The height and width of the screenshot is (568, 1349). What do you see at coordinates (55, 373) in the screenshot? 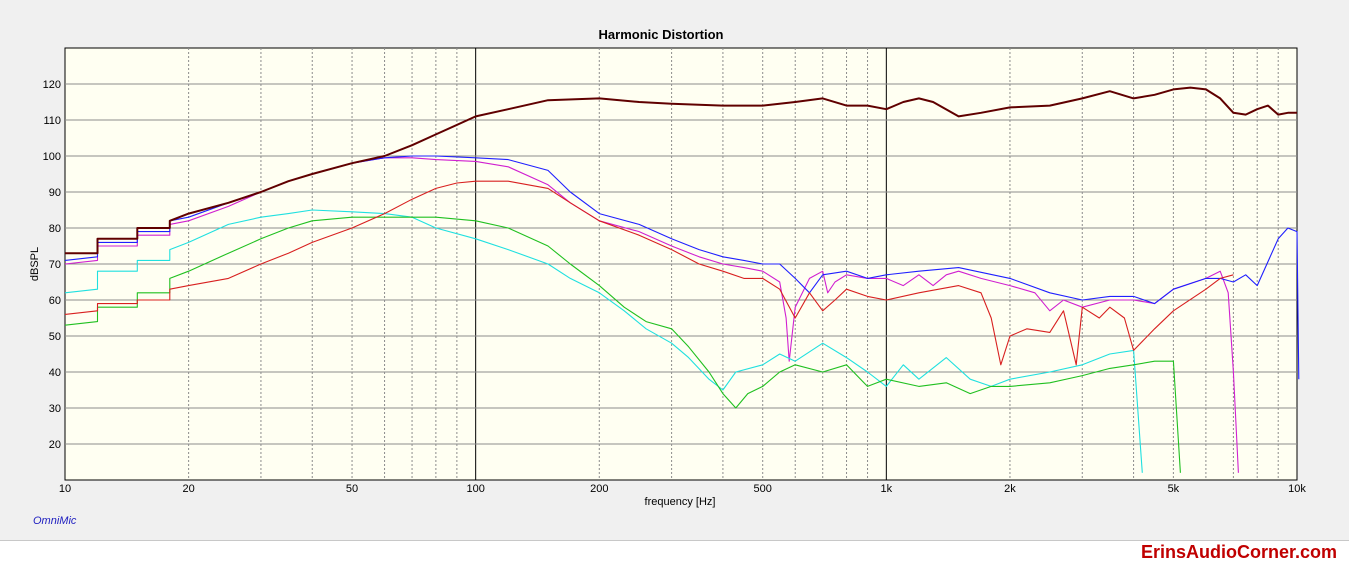
I see `y-tick-label: 40` at bounding box center [55, 373].